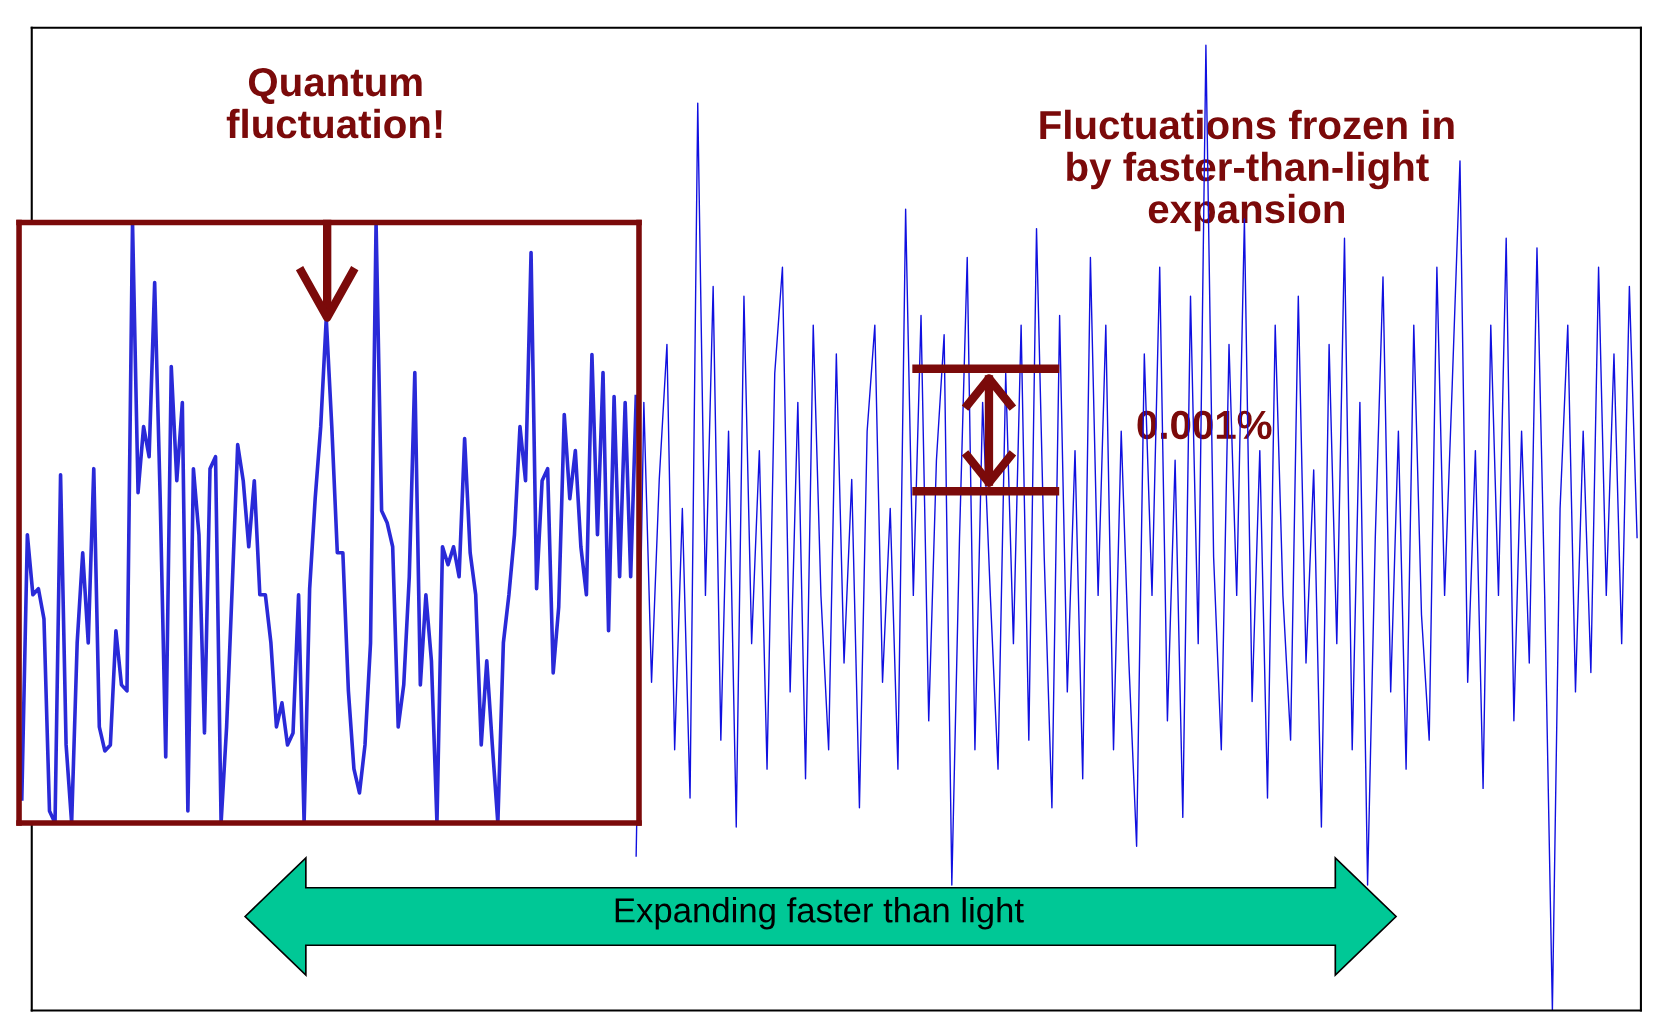 Image resolution: width=1671 pixels, height=1030 pixels. What do you see at coordinates (334, 103) in the screenshot?
I see `annotation: Quantum fluctuation!` at bounding box center [334, 103].